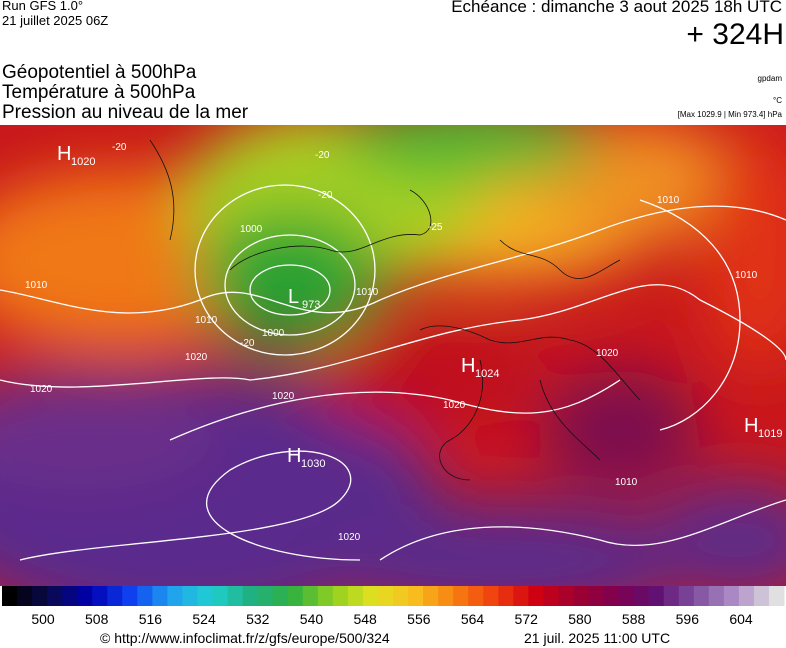 Image resolution: width=786 pixels, height=648 pixels. Describe the element at coordinates (43, 619) in the screenshot. I see `colorbar-label: 500` at that location.